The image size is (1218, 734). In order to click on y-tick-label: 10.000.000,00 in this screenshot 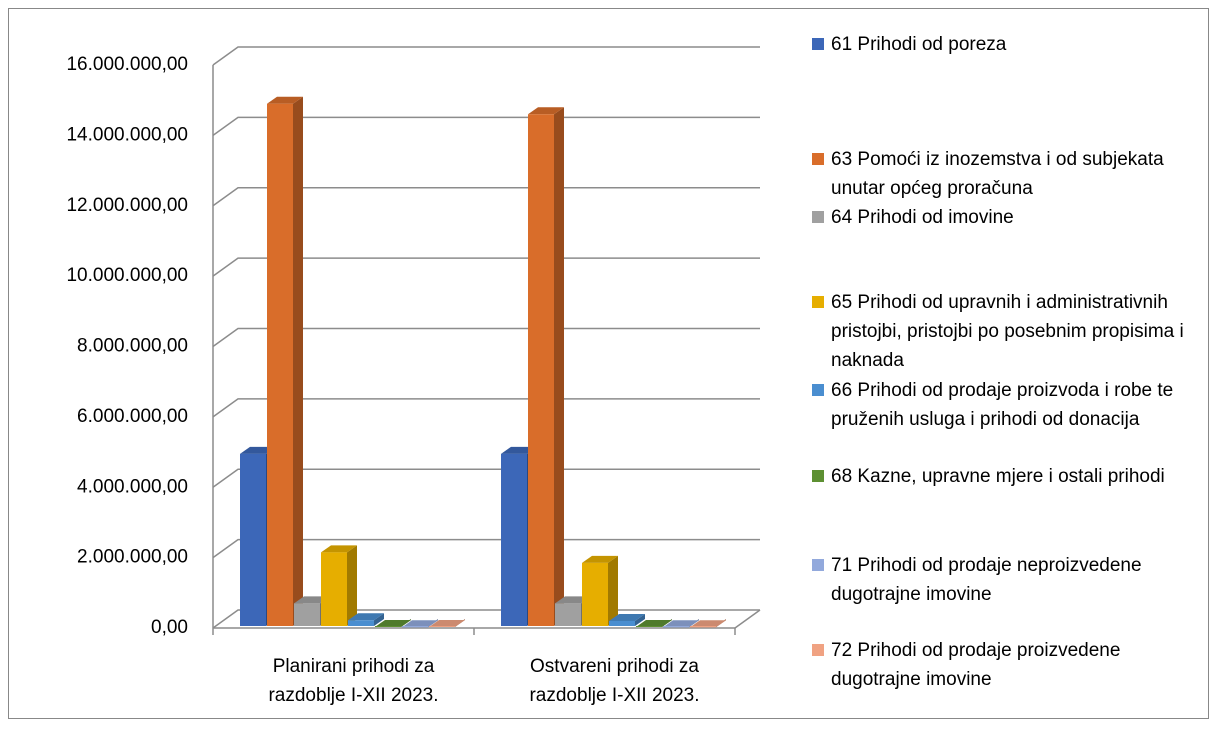, I will do `click(127, 275)`.